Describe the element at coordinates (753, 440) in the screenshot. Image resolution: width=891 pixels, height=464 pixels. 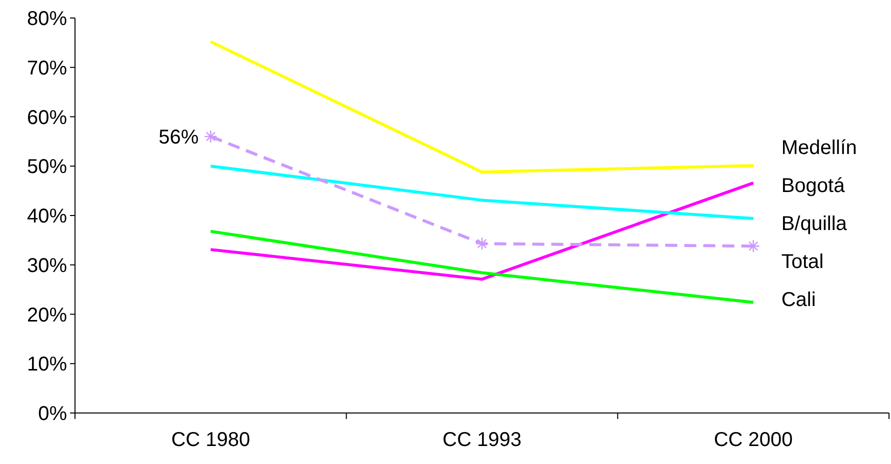
I see `x-tick-label: CC 2000` at that location.